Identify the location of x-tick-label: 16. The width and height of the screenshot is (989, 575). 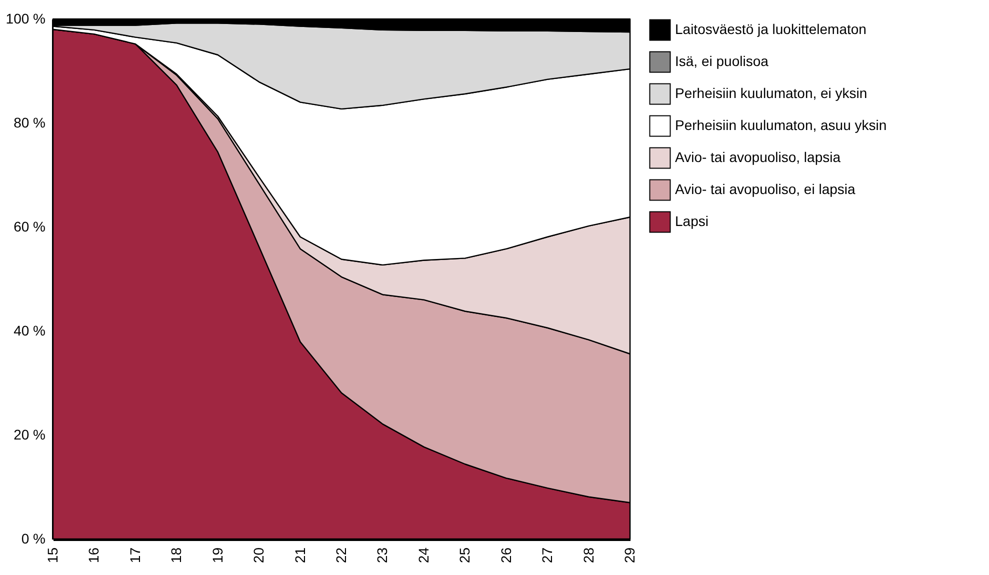
(94, 555).